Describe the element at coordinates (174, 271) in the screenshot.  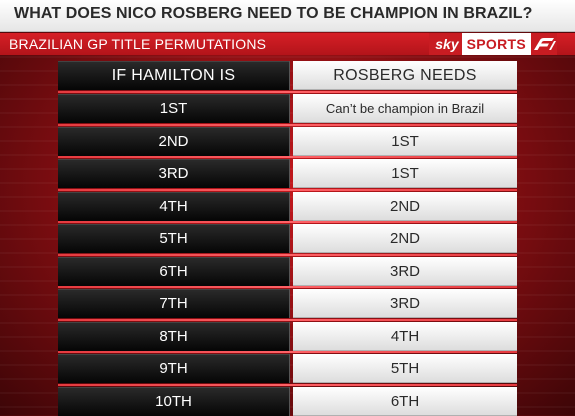
I see `hamilton-position-cell: 6TH` at that location.